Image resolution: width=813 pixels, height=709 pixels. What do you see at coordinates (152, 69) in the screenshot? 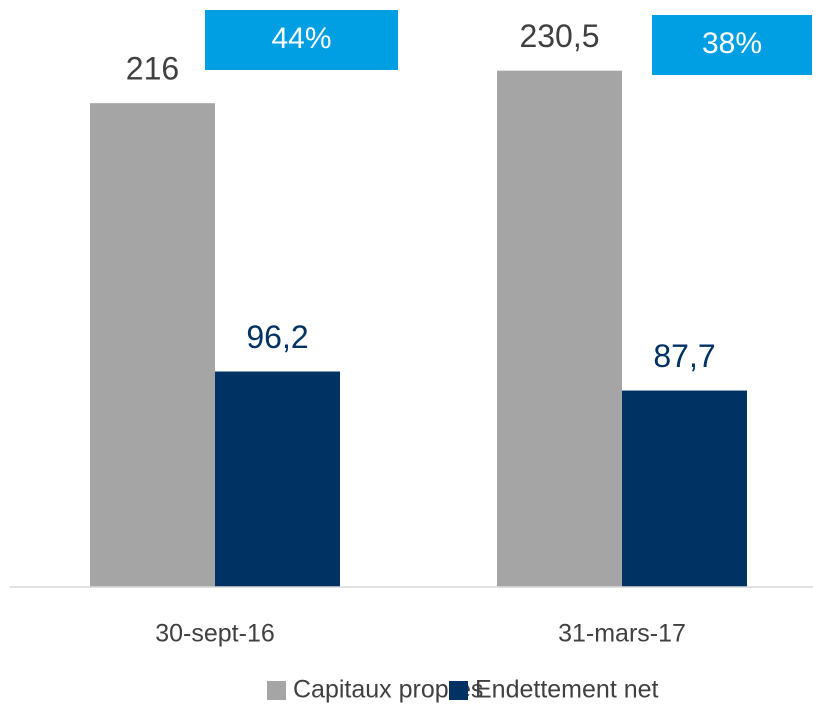
I see `data-label: 216` at bounding box center [152, 69].